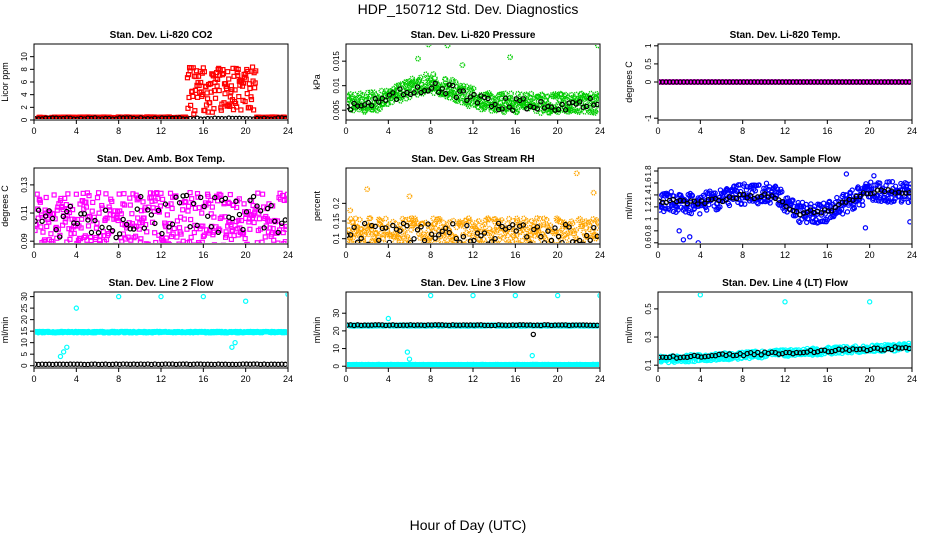 This screenshot has width=936, height=540. What do you see at coordinates (33, 379) in the screenshot?
I see `x-tick-label: 0` at bounding box center [33, 379].